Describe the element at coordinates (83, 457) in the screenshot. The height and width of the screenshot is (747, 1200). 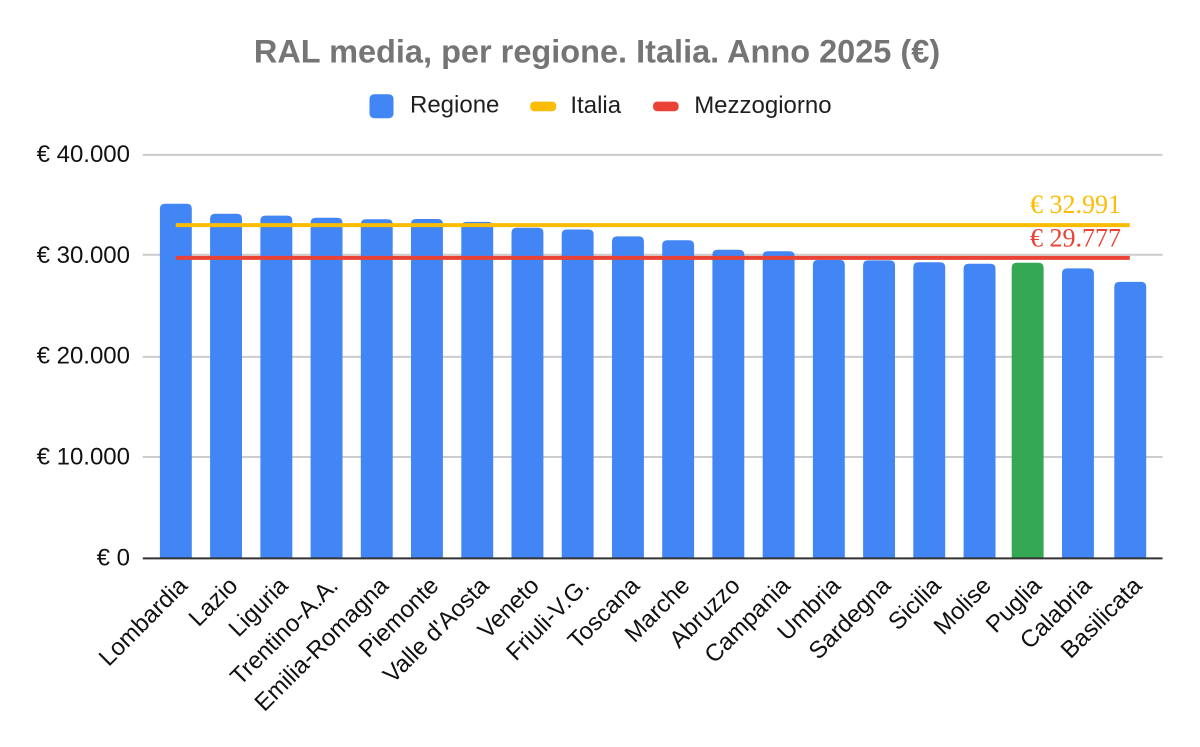
I see `svg-text: € 10.000` at that location.